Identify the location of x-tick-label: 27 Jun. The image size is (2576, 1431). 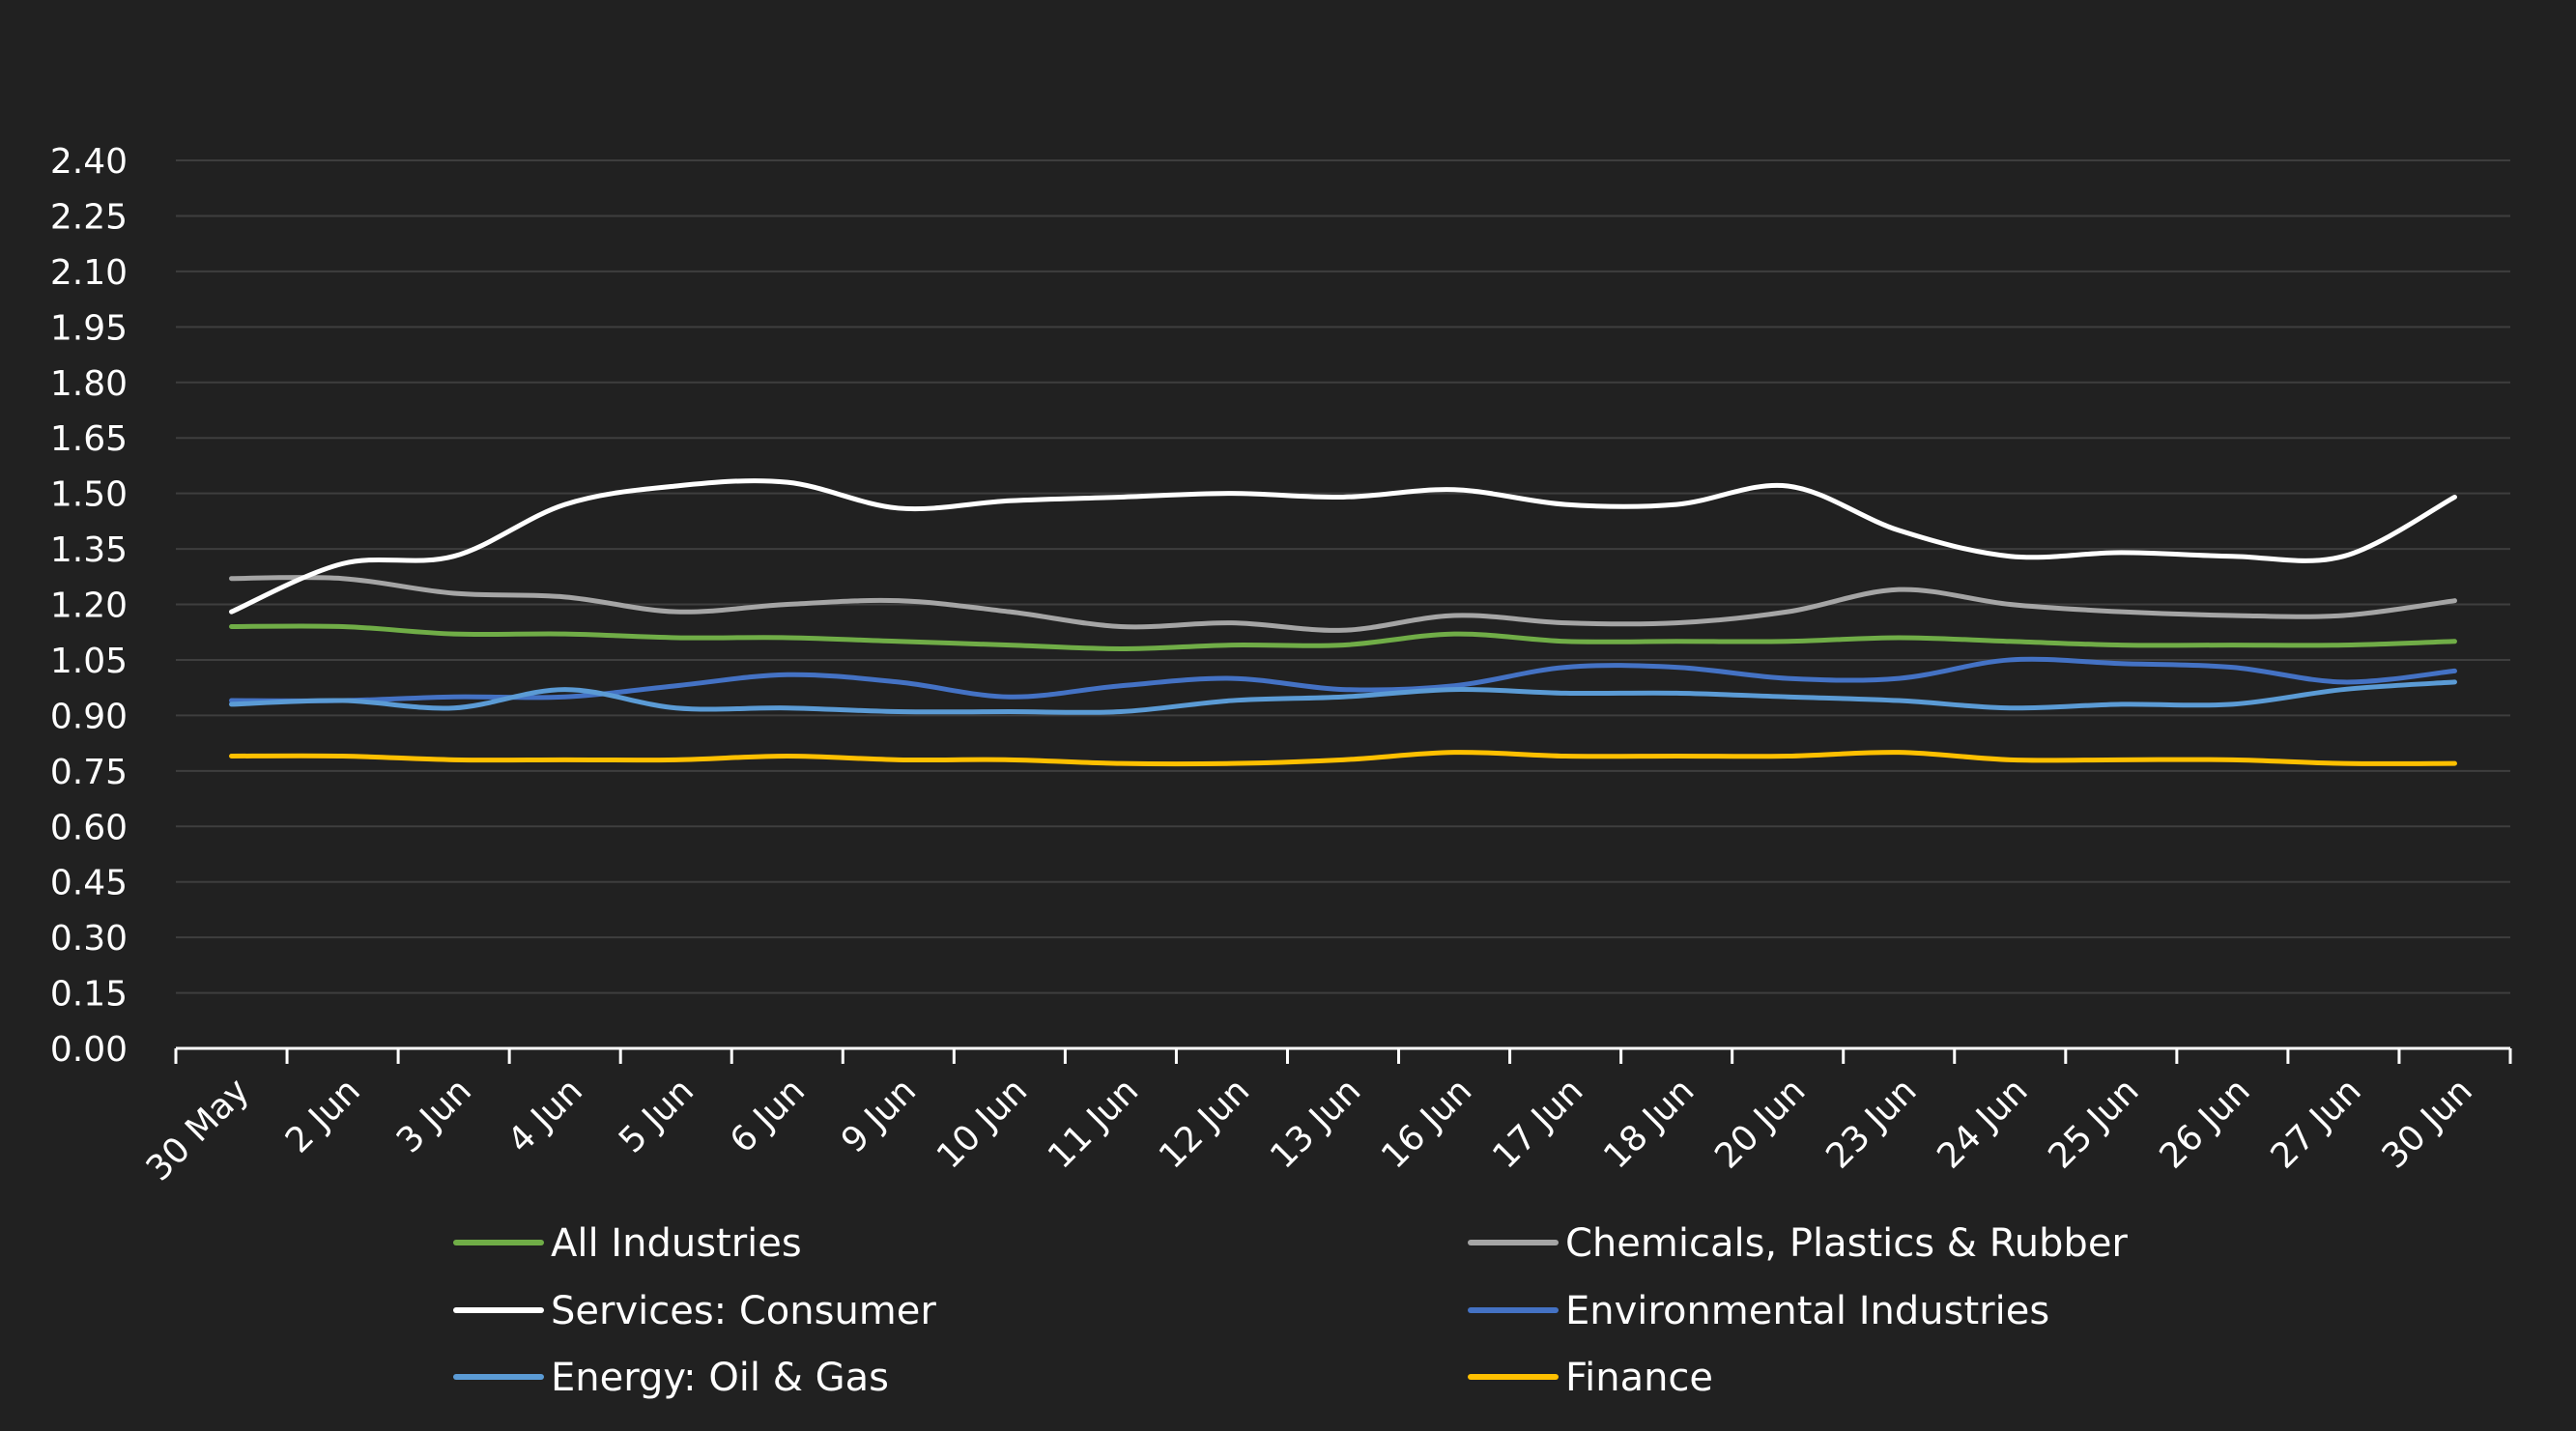
(2317, 1123).